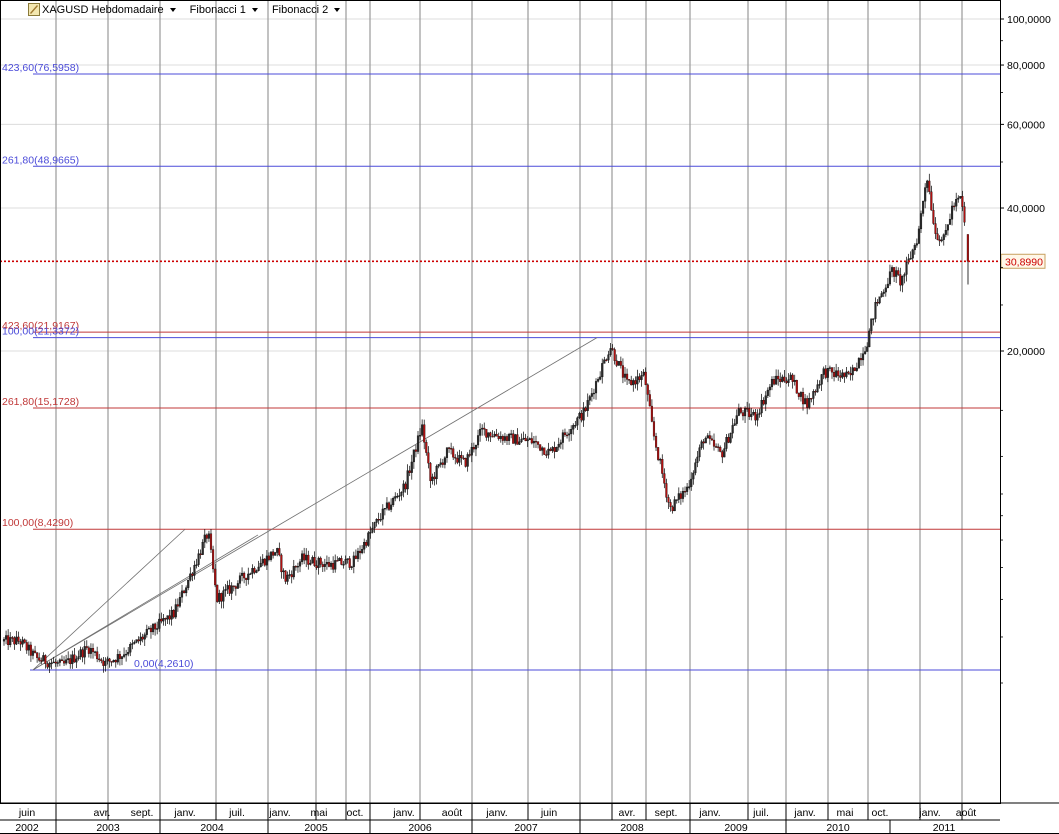  What do you see at coordinates (515, 664) in the screenshot?
I see `fib-level: 0,00(4,2610)` at bounding box center [515, 664].